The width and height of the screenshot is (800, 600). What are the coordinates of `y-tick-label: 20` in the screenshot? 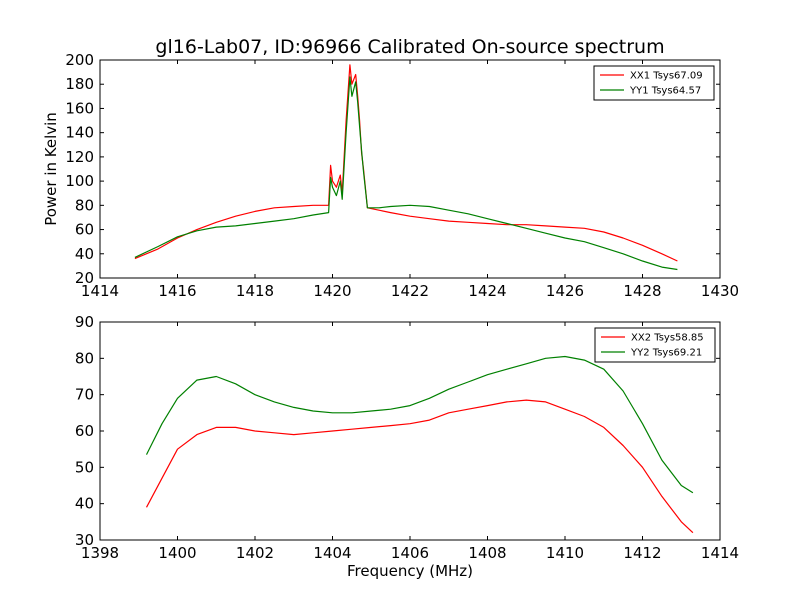 It's located at (84, 278).